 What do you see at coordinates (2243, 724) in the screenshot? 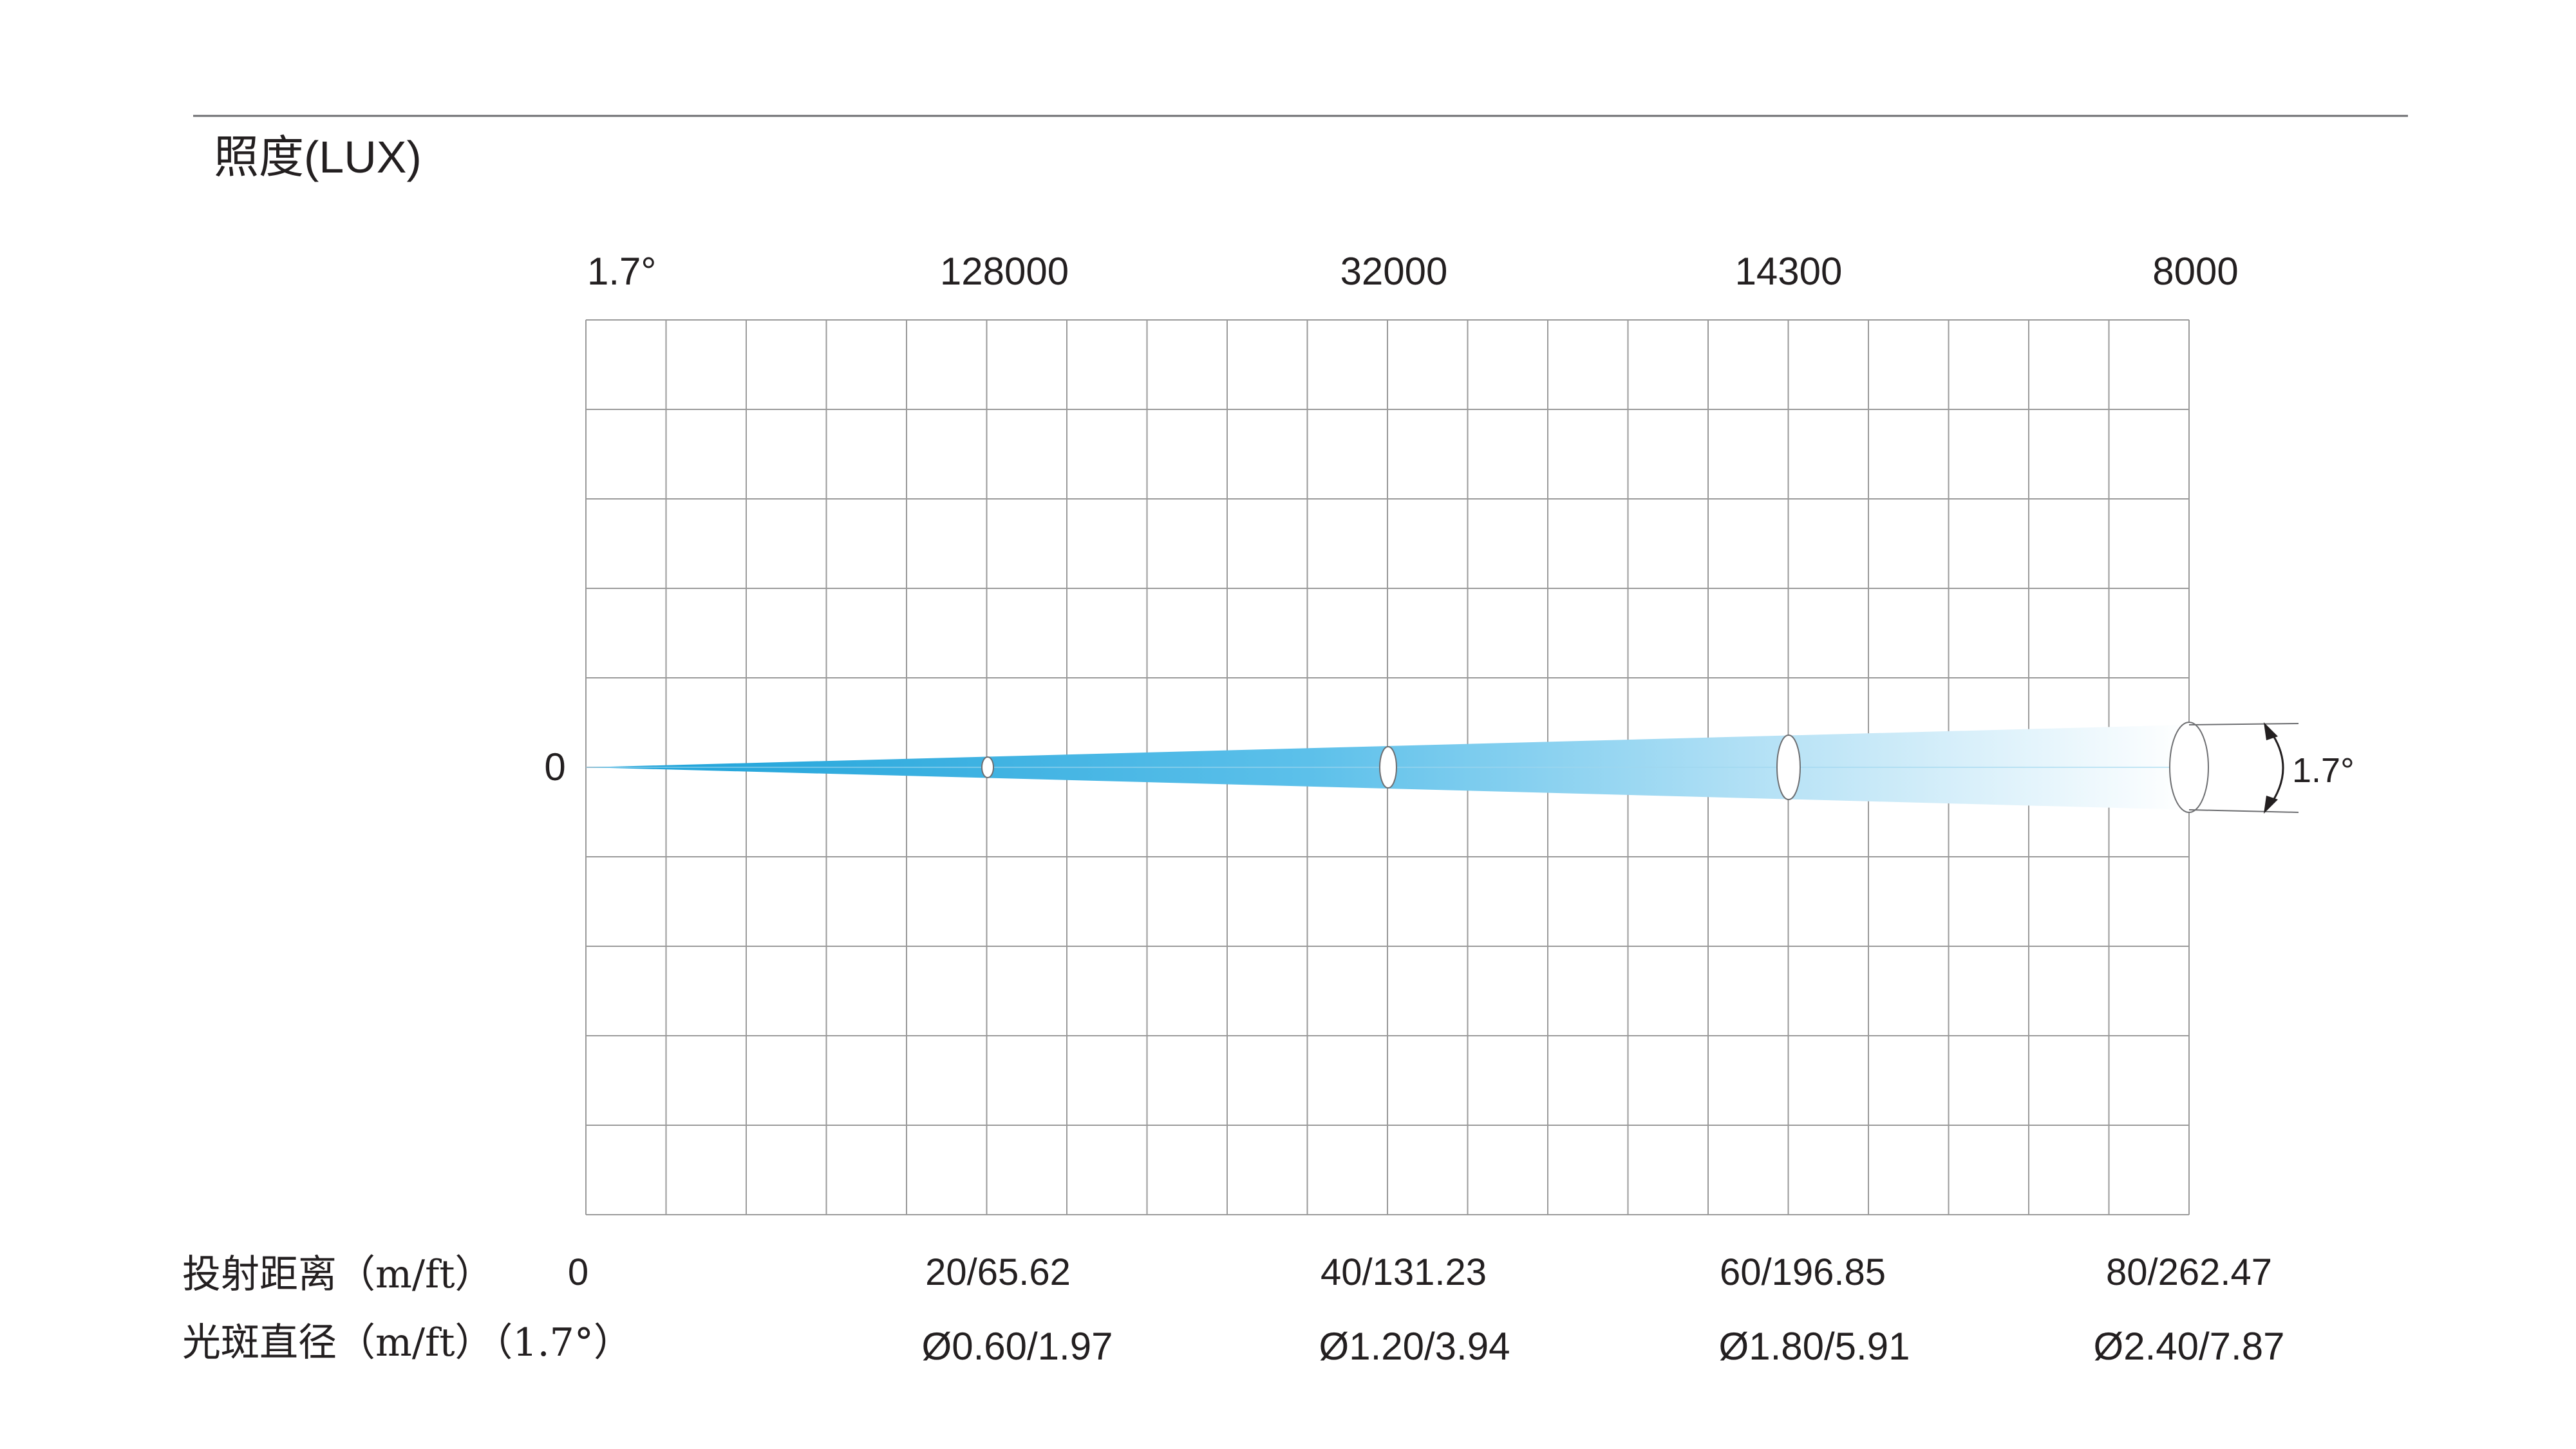
I see `angle-extension-top` at bounding box center [2243, 724].